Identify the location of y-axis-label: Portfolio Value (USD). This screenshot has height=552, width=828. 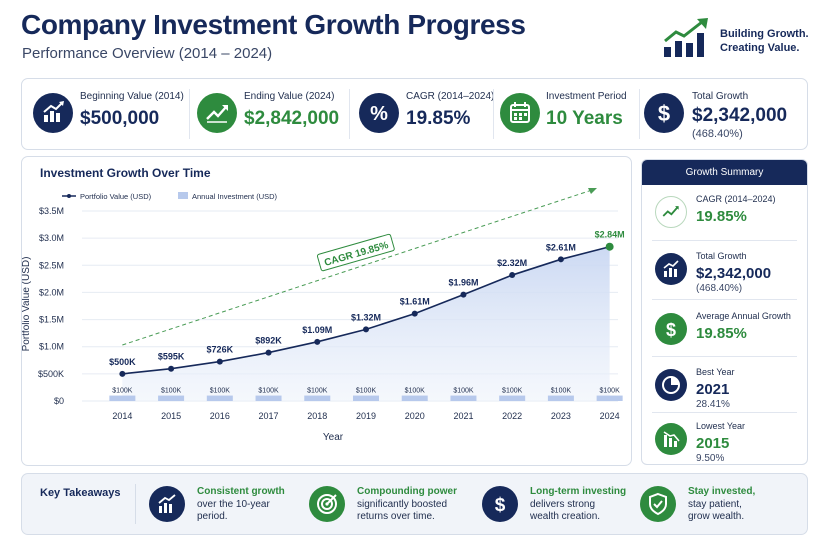
(27, 304).